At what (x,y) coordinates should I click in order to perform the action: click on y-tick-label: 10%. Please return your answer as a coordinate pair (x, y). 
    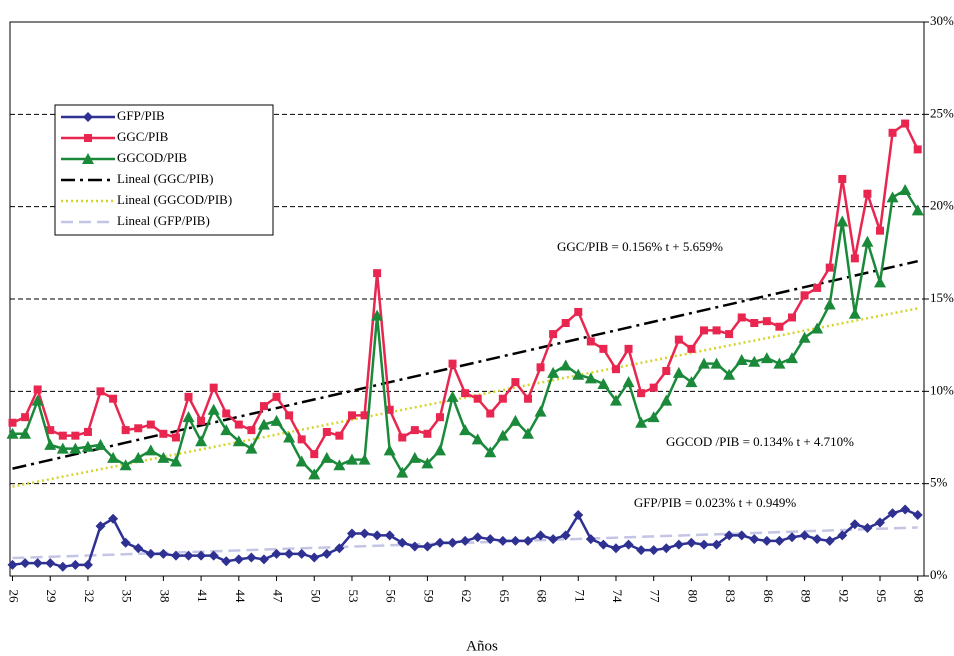
    Looking at the image, I should click on (942, 389).